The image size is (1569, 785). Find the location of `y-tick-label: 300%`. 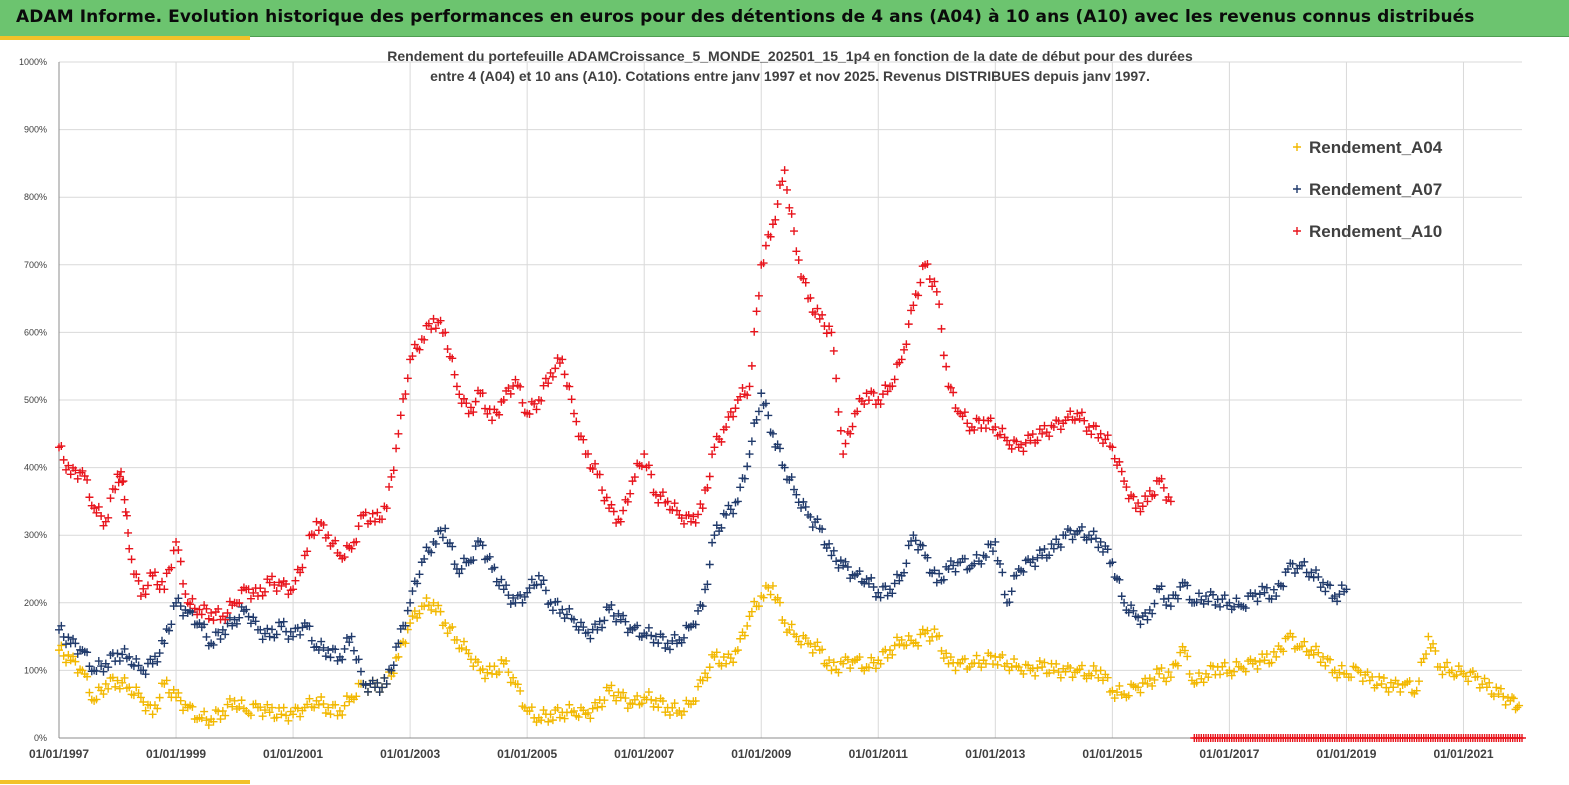

y-tick-label: 300% is located at coordinates (35, 535).